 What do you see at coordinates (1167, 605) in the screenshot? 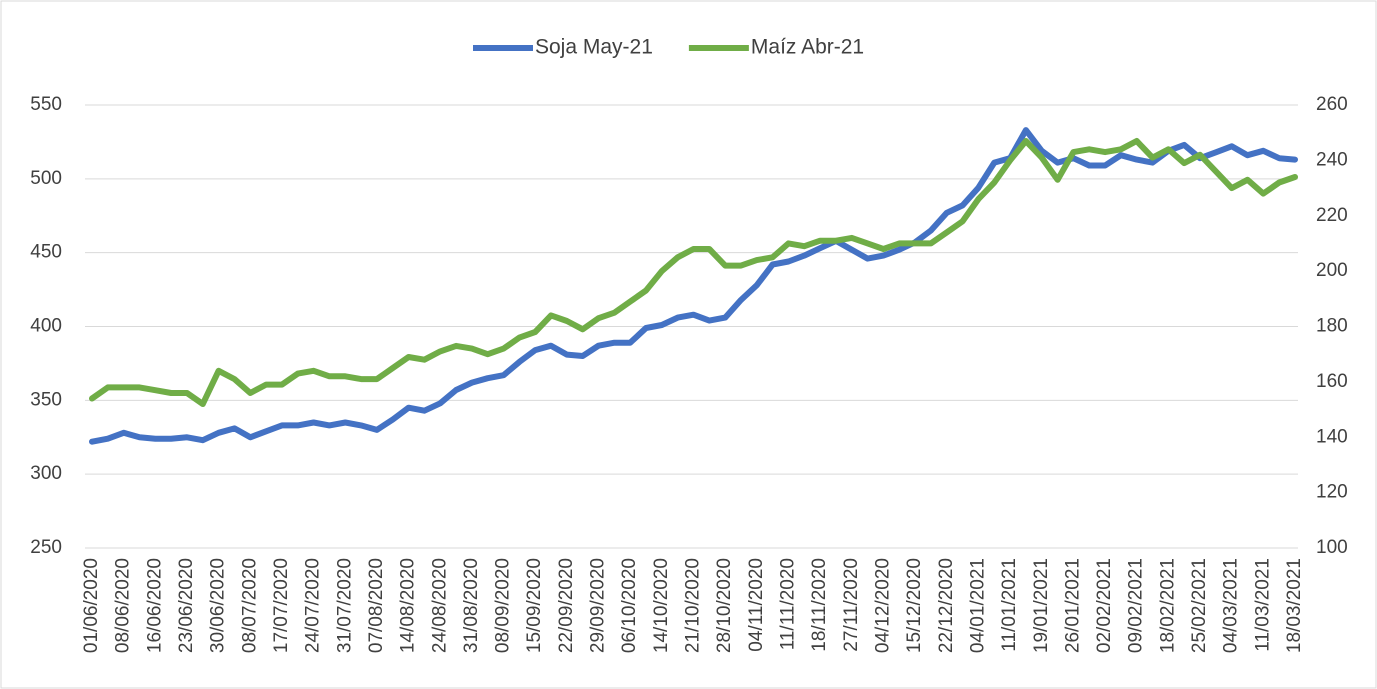
I see `x-tick-label: 18/02/2021` at bounding box center [1167, 605].